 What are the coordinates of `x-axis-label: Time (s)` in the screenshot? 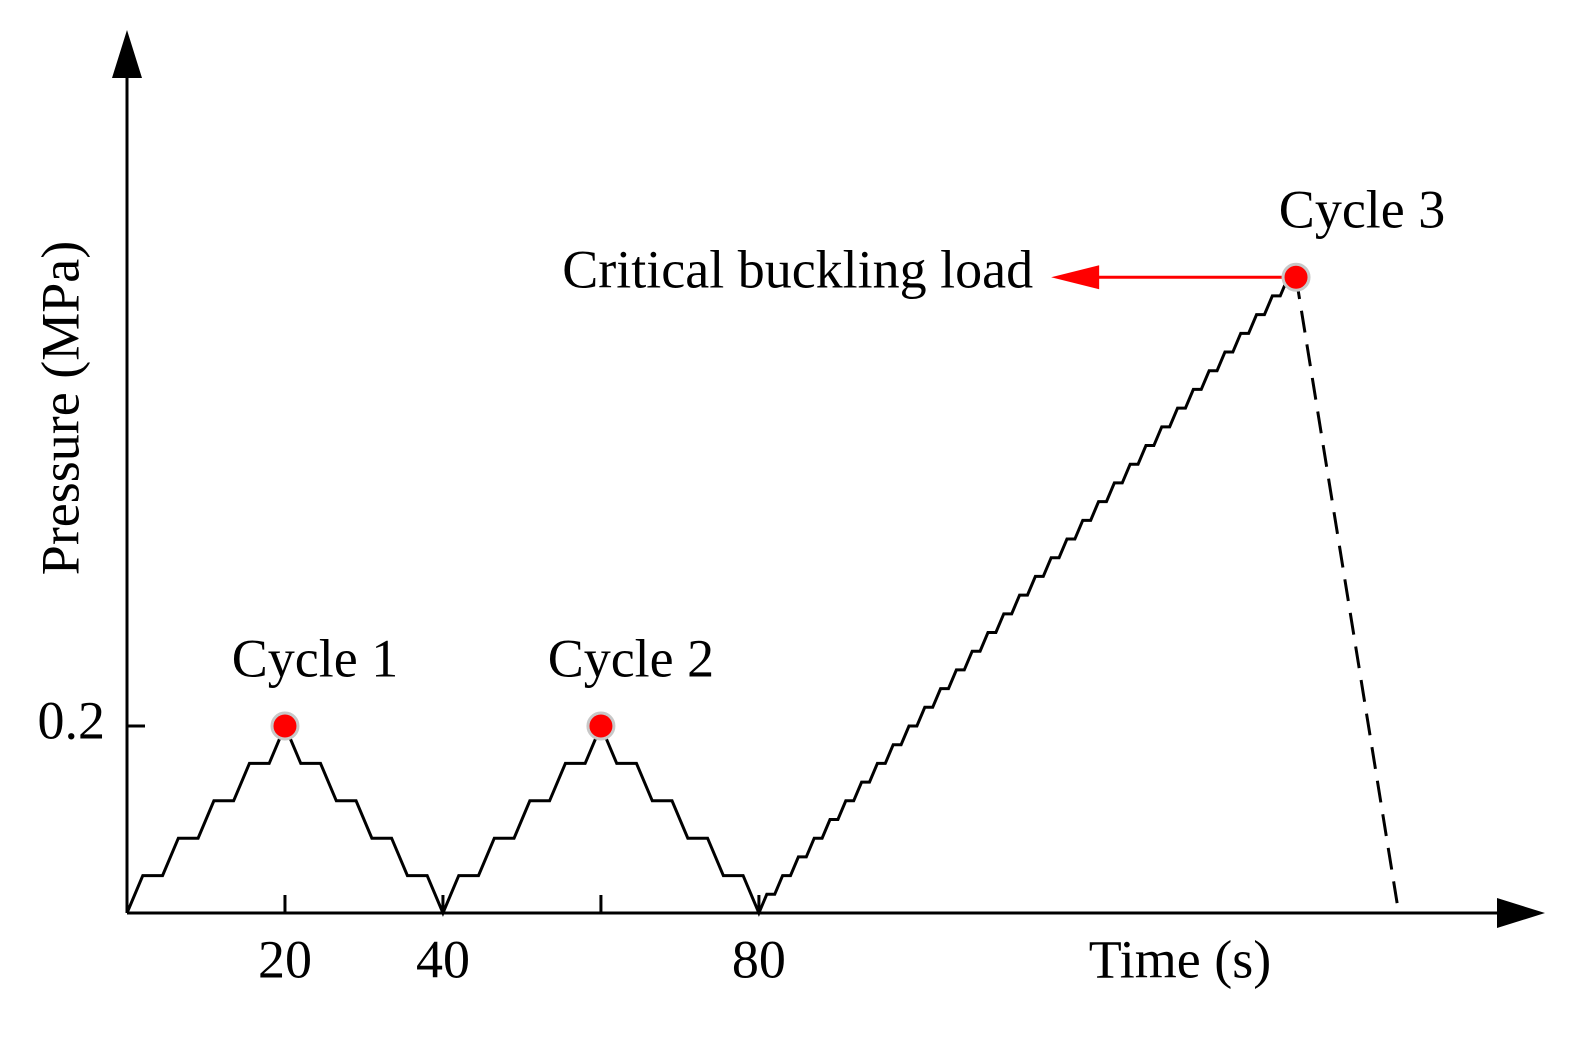 It's located at (1180, 959).